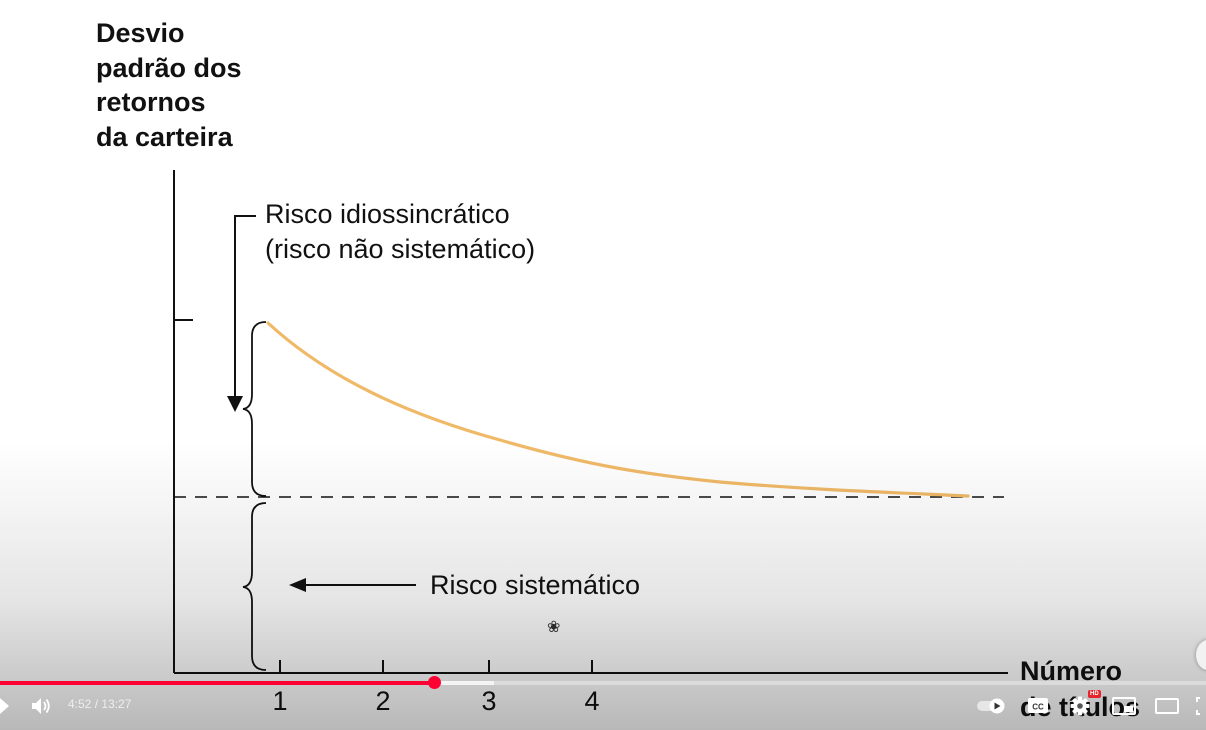 This screenshot has height=730, width=1206. What do you see at coordinates (489, 701) in the screenshot?
I see `x-tick-label: 3` at bounding box center [489, 701].